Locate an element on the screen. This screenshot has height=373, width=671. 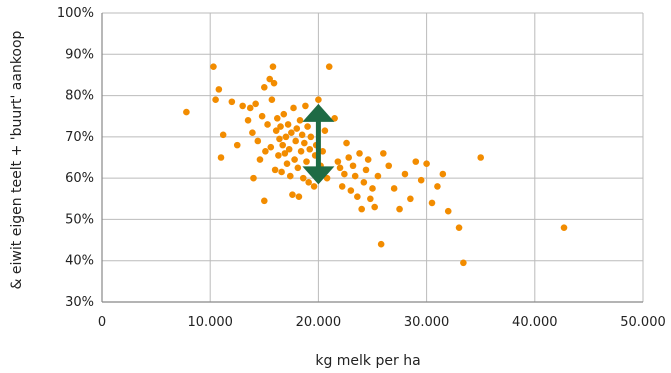
arrow-shaft is located at coordinates (318, 144).